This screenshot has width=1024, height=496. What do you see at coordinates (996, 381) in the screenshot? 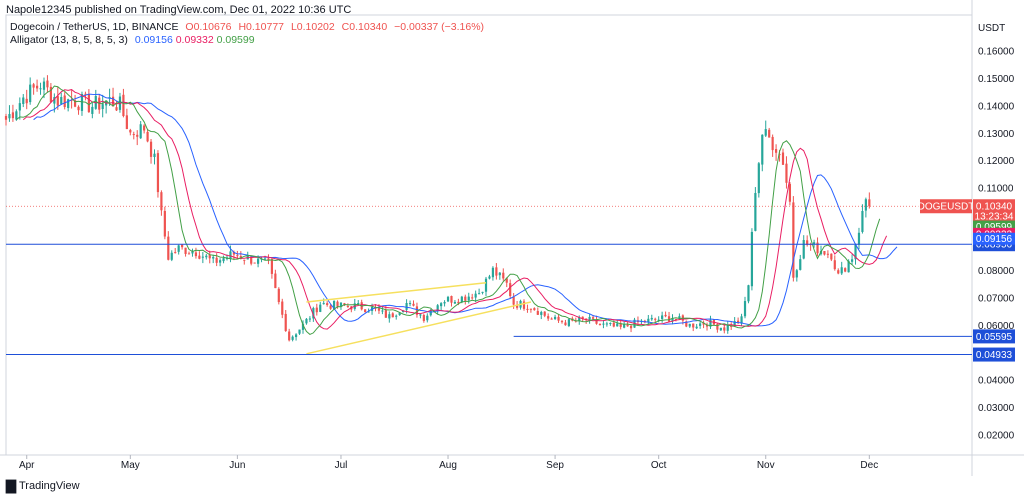
I see `y-tick-label: 0.04000` at bounding box center [996, 381].